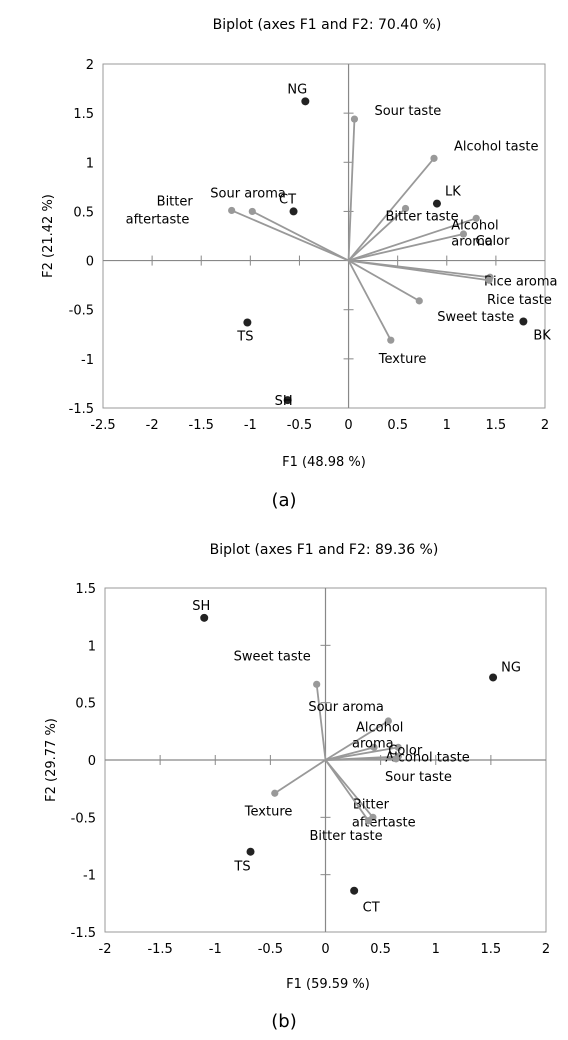  What do you see at coordinates (327, 25) in the screenshot?
I see `chart-title: Biplot (axes F1 and F2: 70.40 %)` at bounding box center [327, 25].